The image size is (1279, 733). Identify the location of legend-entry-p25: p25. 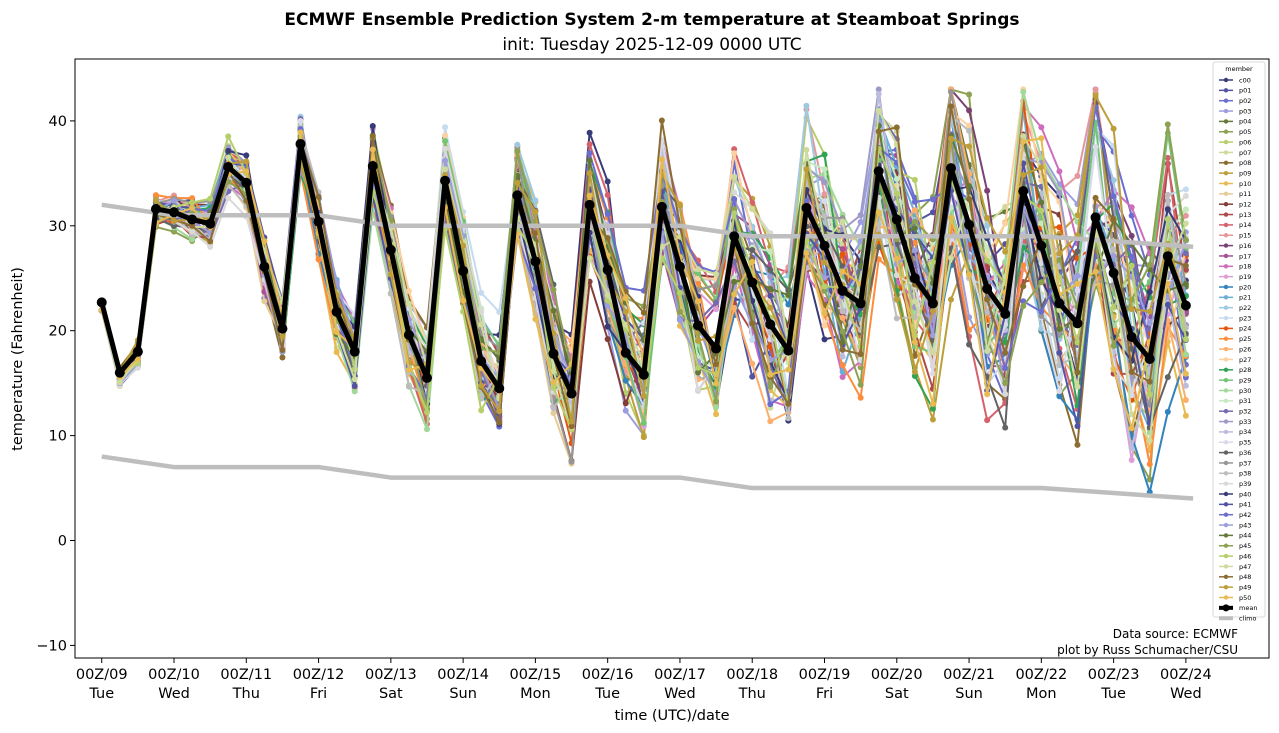
(1235, 339).